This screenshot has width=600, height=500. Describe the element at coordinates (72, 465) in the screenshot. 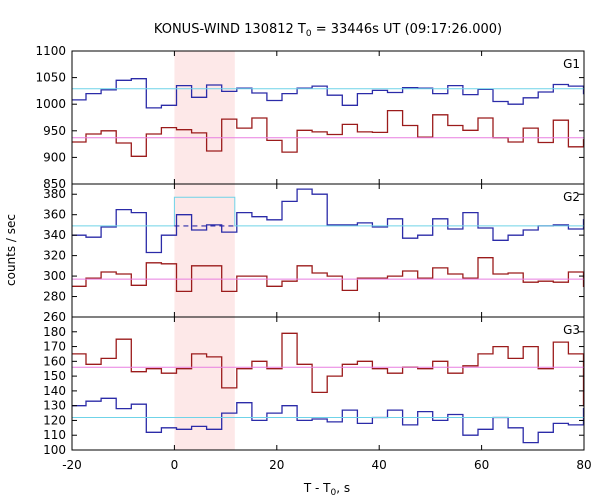

I see `x-tick-label: -20` at that location.